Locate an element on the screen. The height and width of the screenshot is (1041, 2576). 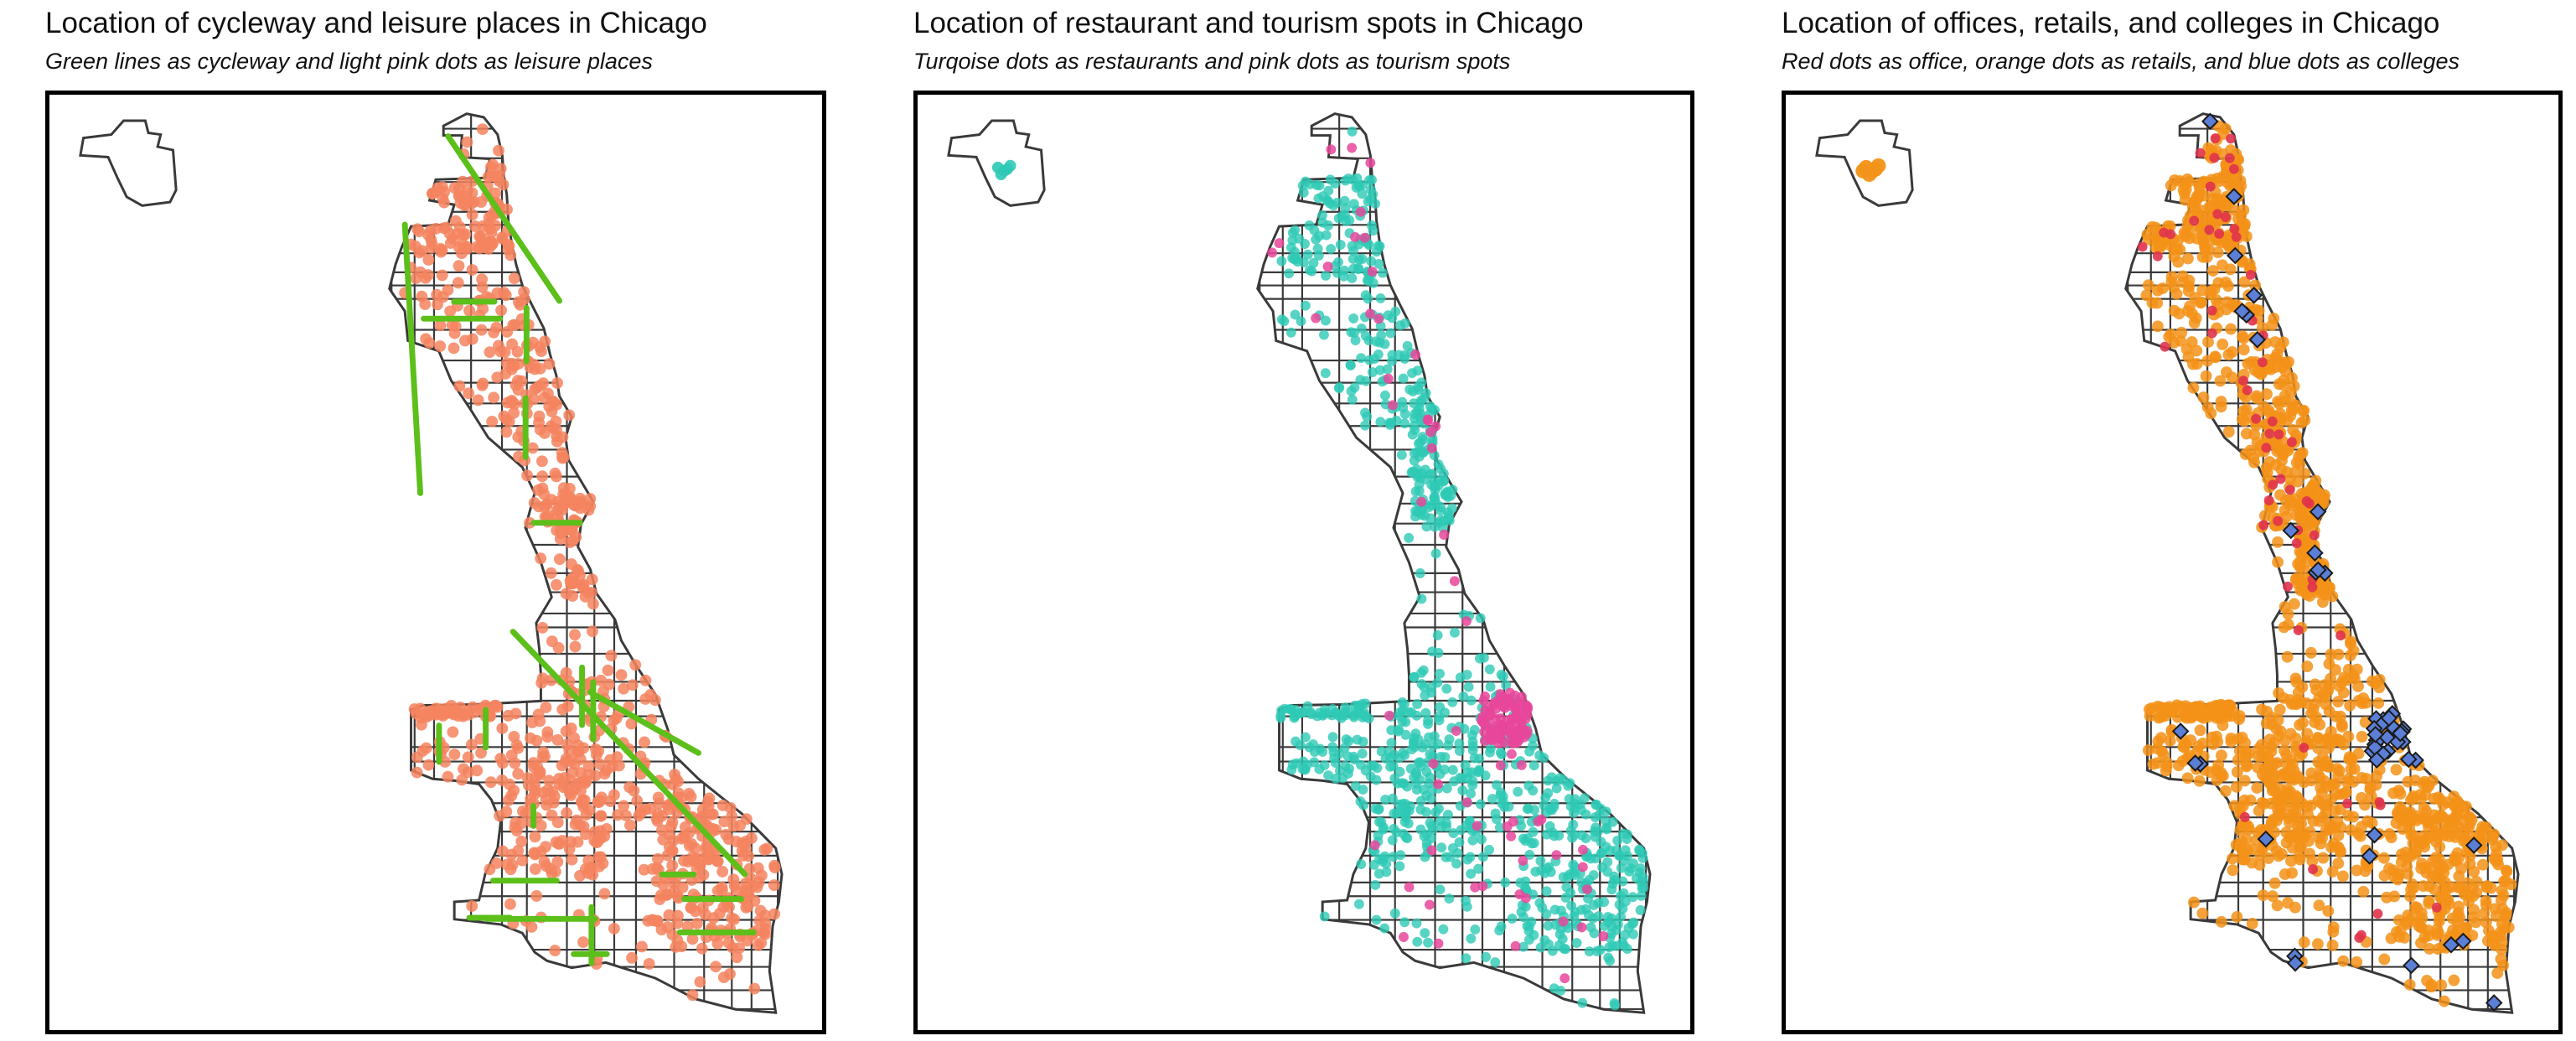
city-outline is located at coordinates (1454, 563).